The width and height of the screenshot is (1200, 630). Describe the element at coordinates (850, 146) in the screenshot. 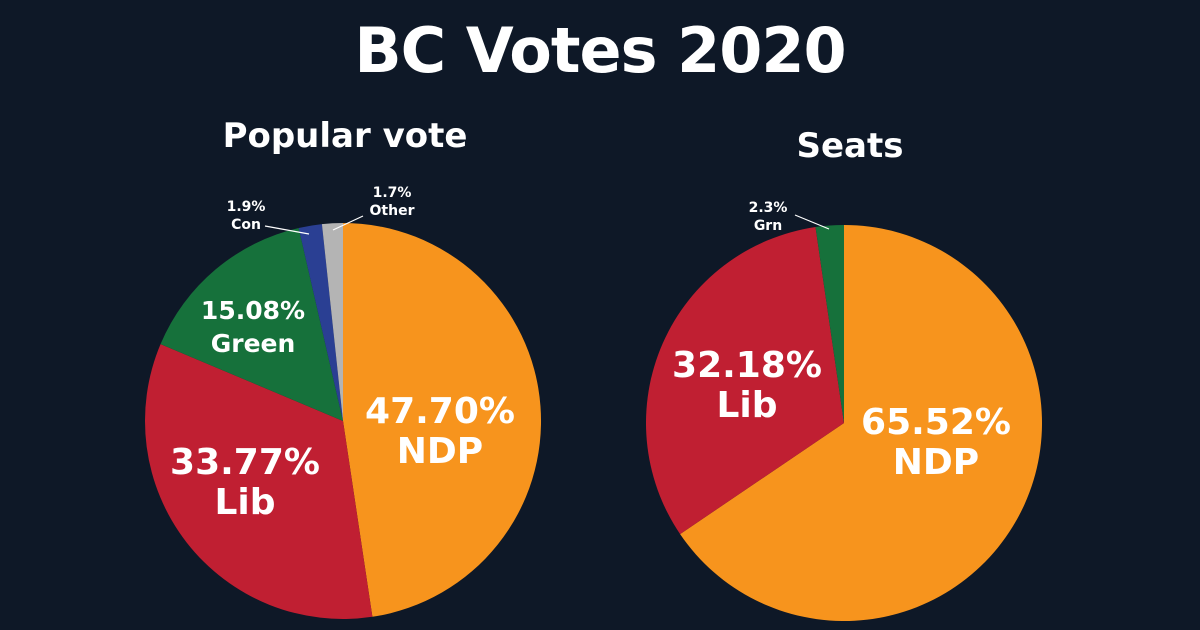

I see `seats-chart-title: Seats` at that location.